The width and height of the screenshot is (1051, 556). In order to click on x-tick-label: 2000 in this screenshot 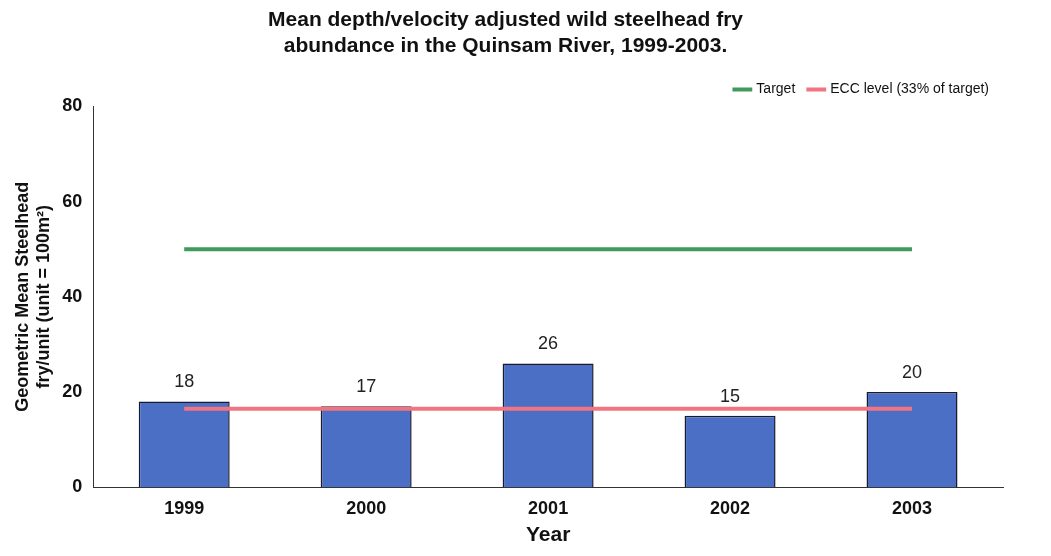, I will do `click(366, 507)`.